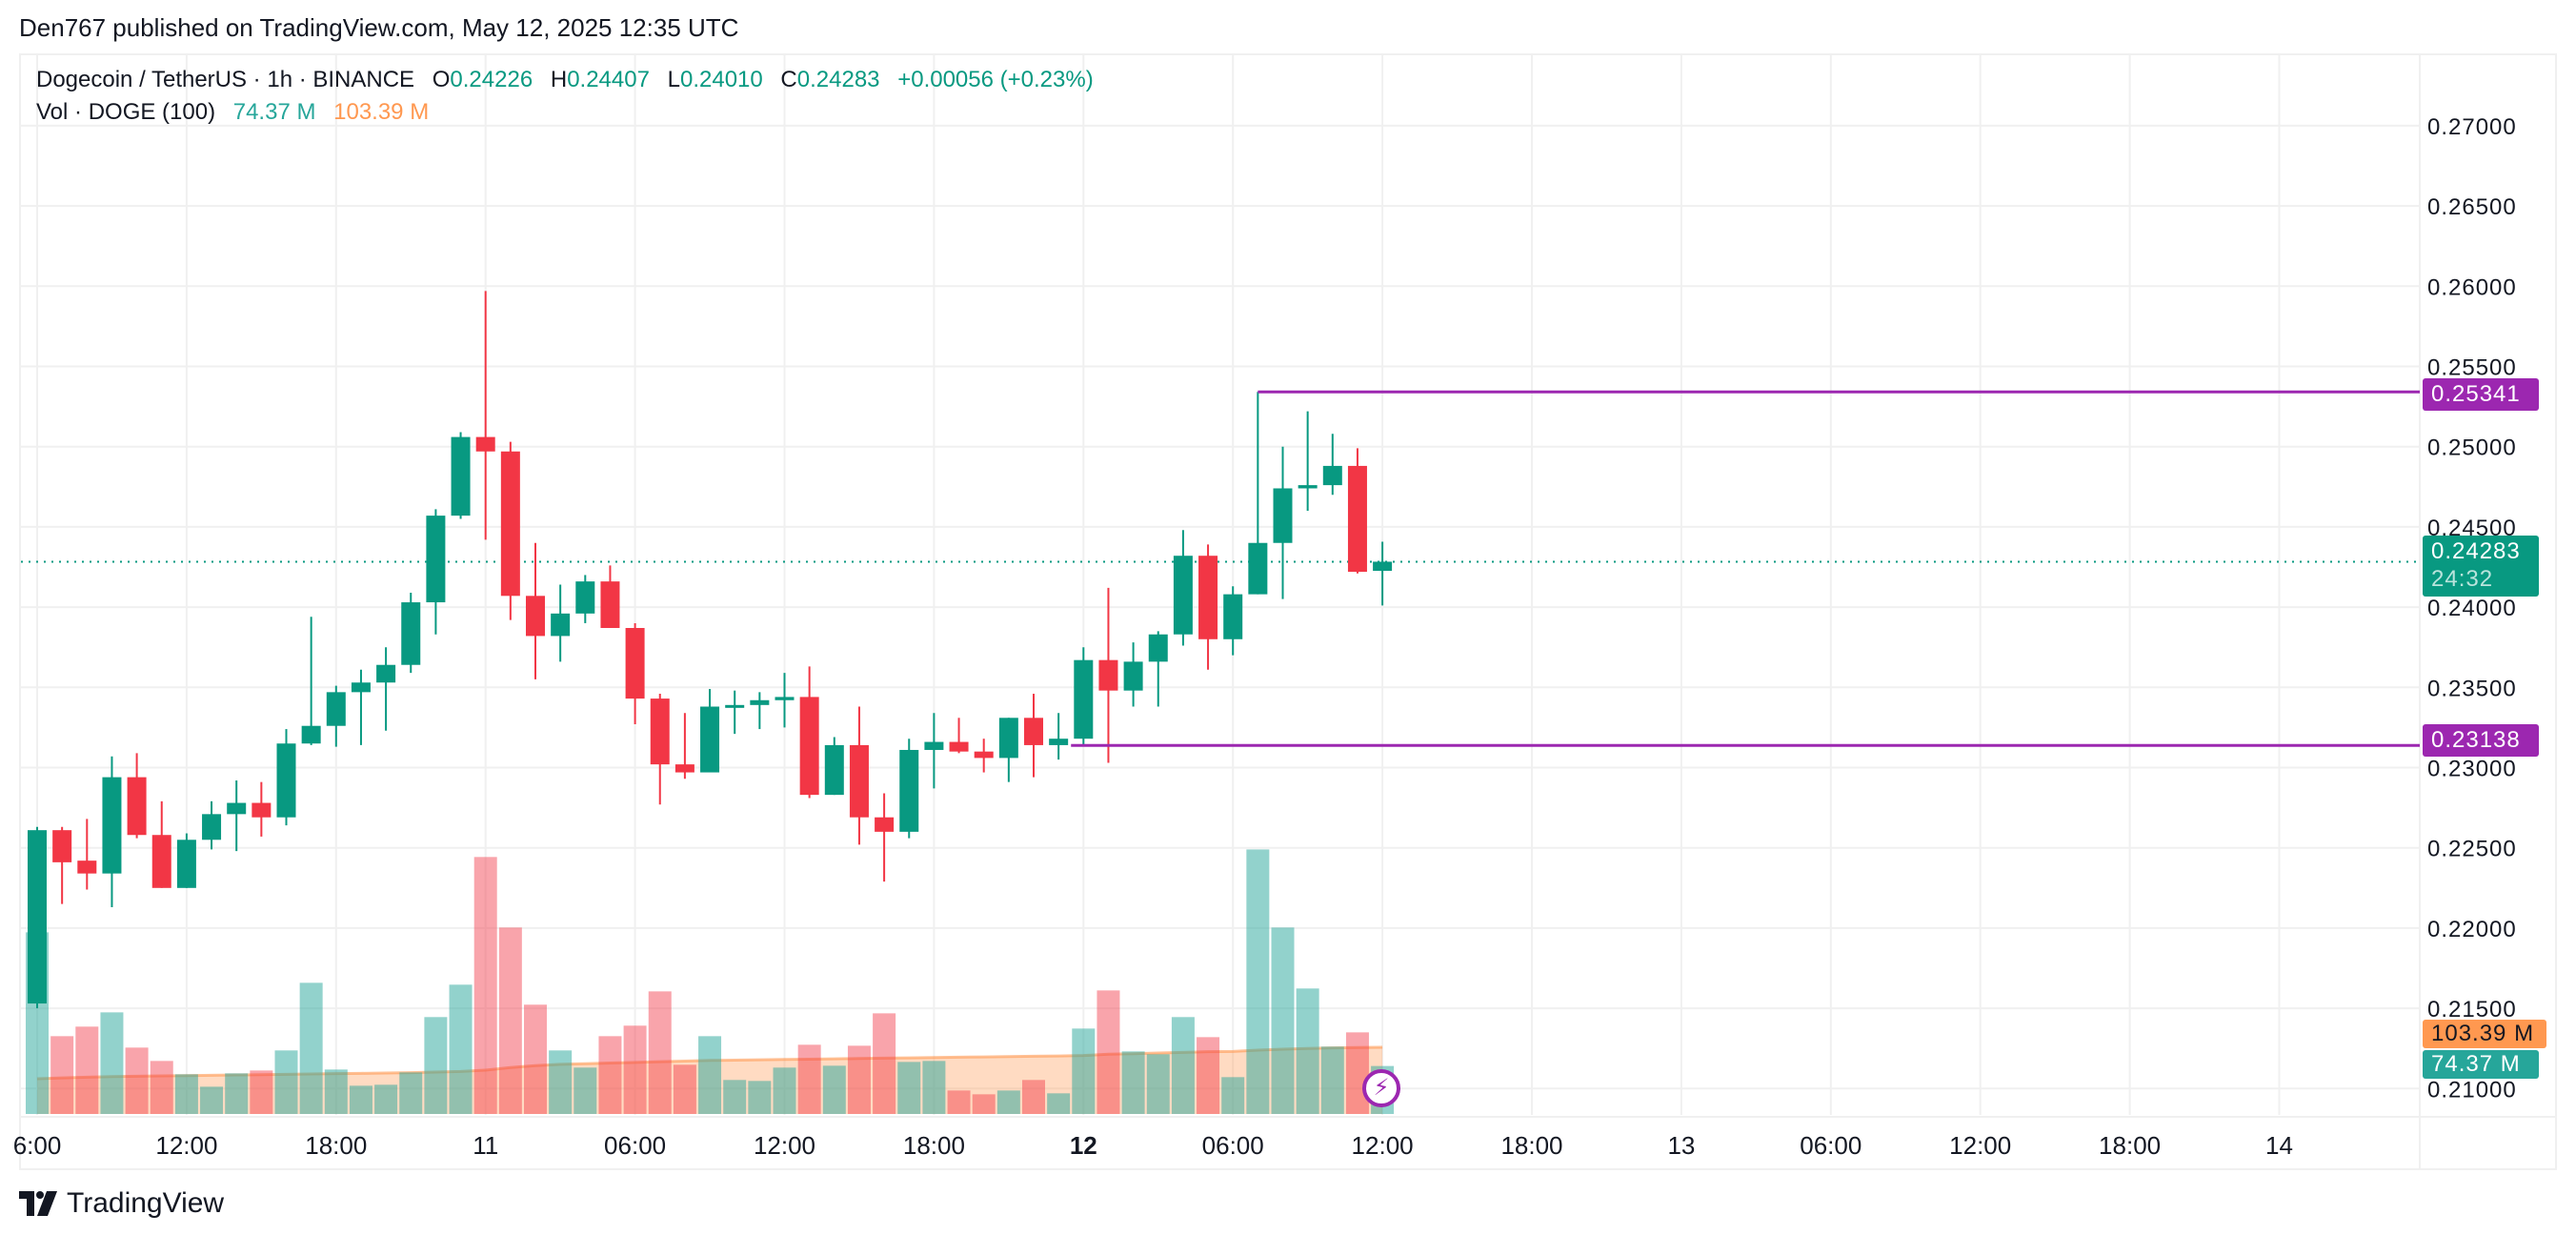 The image size is (2576, 1235). Describe the element at coordinates (2472, 1009) in the screenshot. I see `price-axis-label: 0.21500` at that location.